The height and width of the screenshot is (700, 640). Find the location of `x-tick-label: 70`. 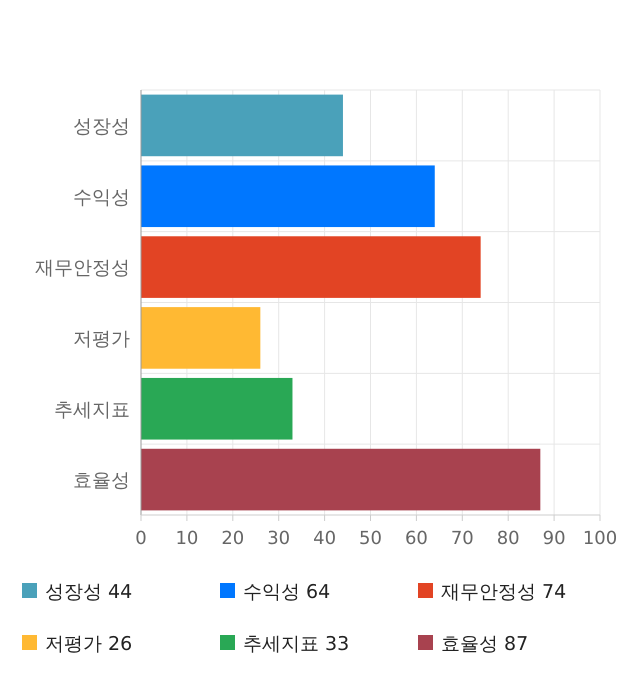

x-tick-label: 70 is located at coordinates (462, 538).